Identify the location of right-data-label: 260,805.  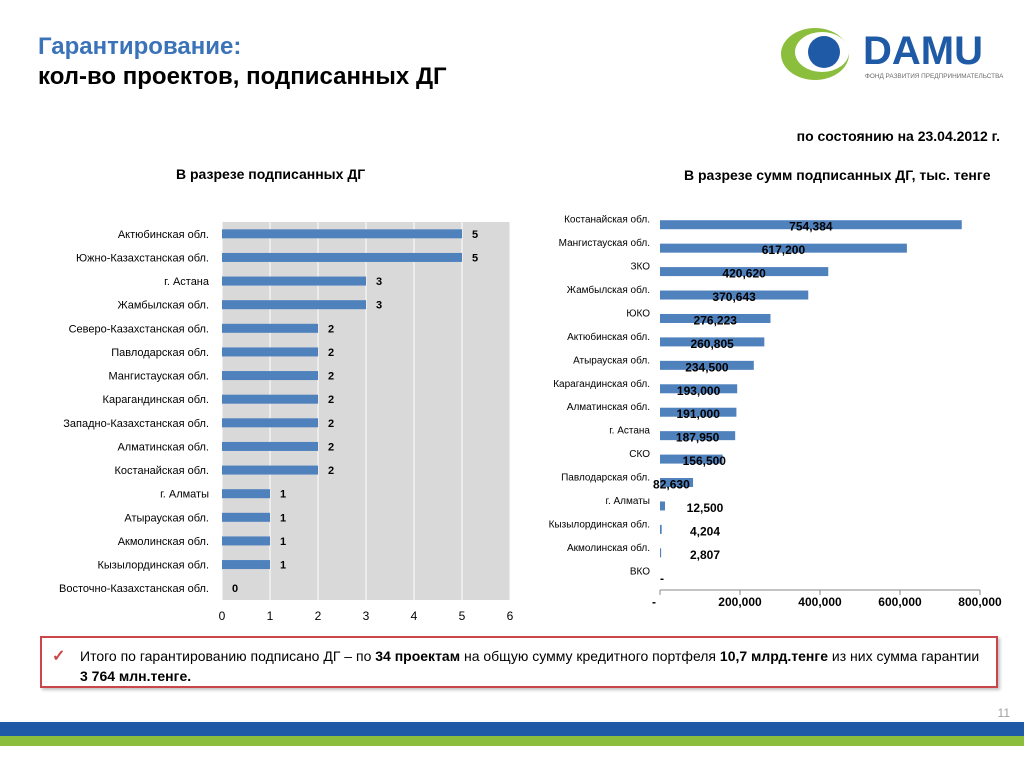
(712, 344).